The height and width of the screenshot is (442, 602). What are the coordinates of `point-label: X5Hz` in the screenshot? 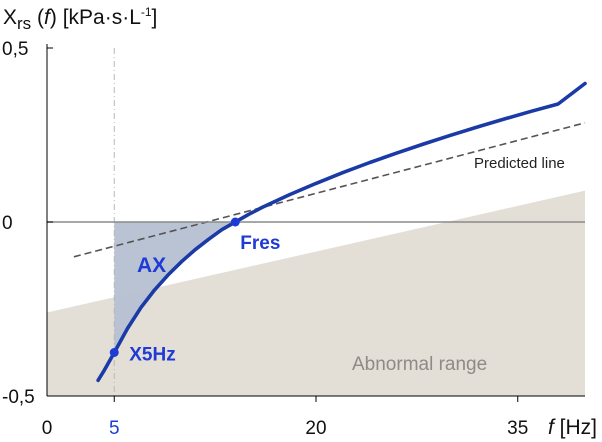 It's located at (152, 355).